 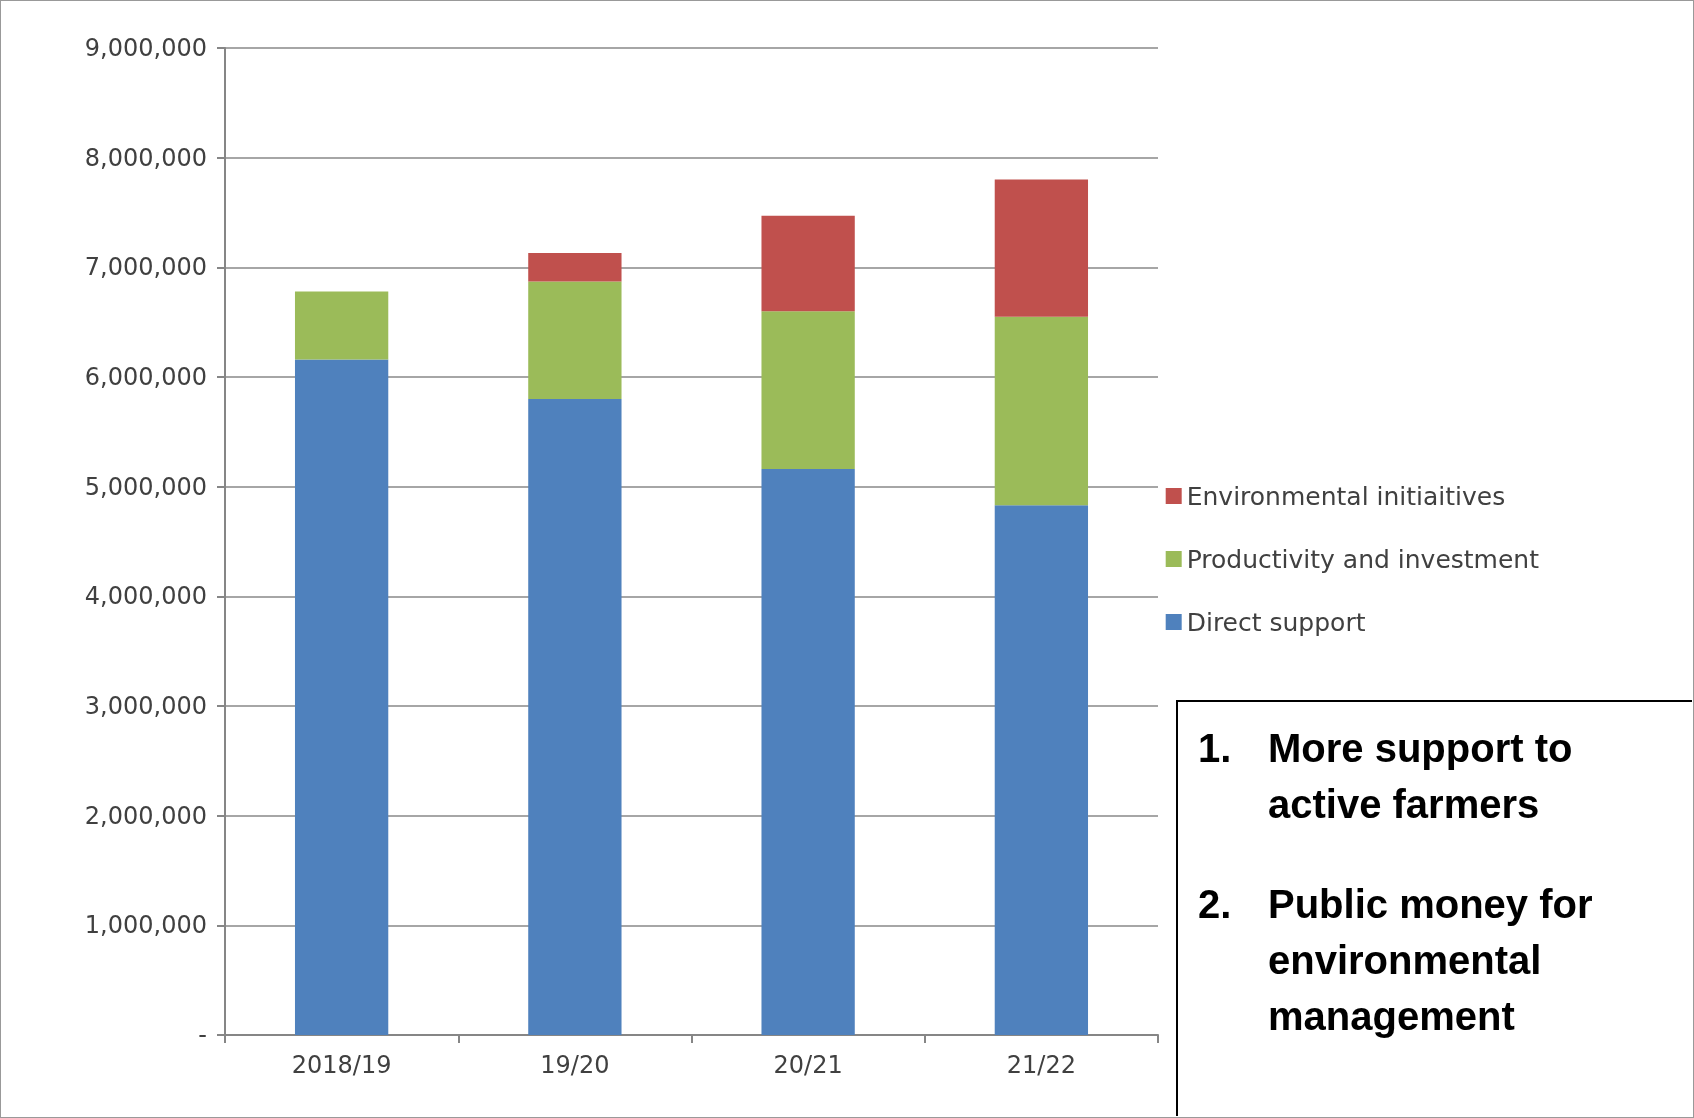 What do you see at coordinates (1276, 622) in the screenshot?
I see `legend-label: Direct support` at bounding box center [1276, 622].